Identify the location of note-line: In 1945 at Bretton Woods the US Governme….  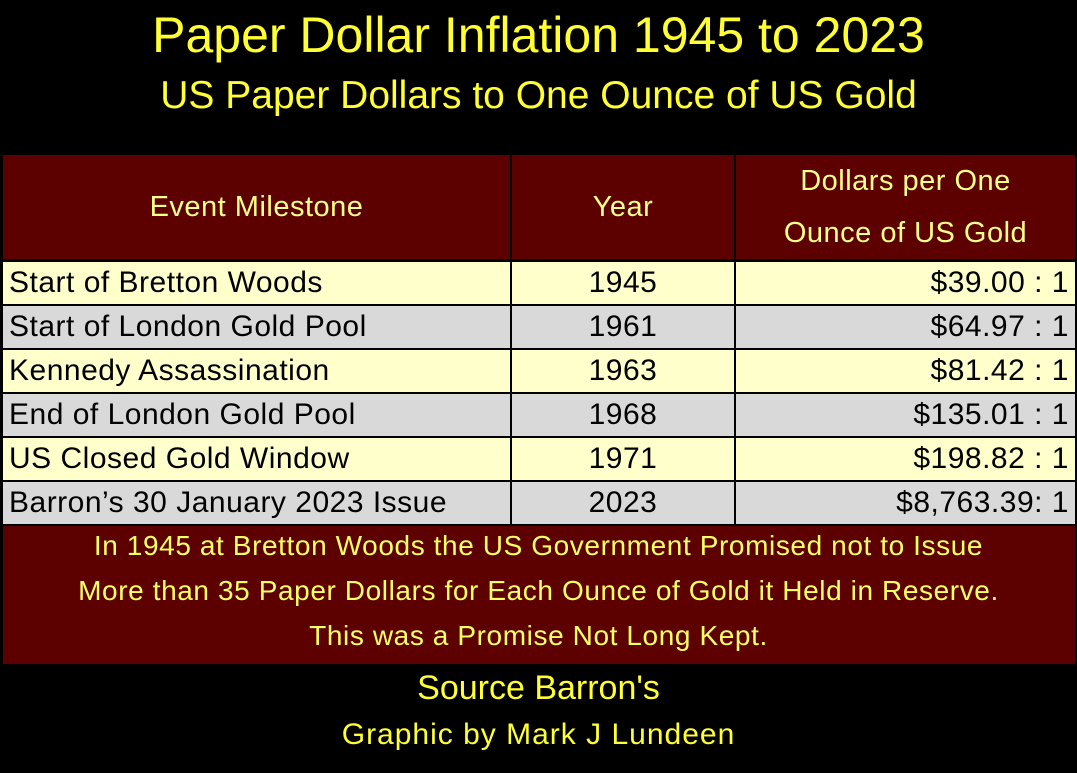
(538, 545).